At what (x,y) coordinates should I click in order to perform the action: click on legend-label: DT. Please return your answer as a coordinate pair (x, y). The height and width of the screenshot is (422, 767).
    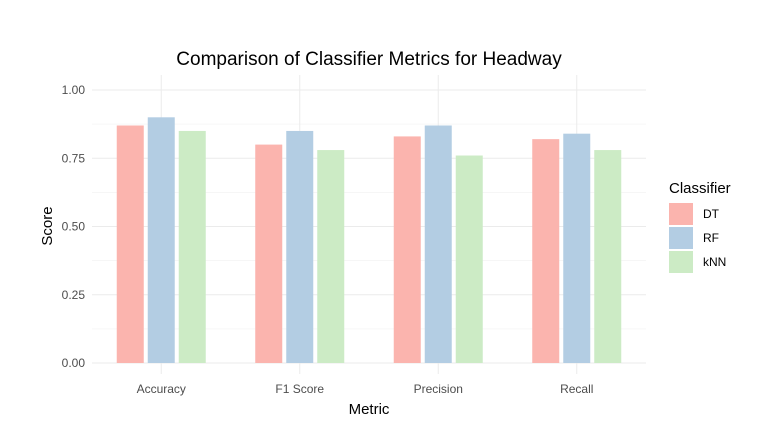
    Looking at the image, I should click on (711, 214).